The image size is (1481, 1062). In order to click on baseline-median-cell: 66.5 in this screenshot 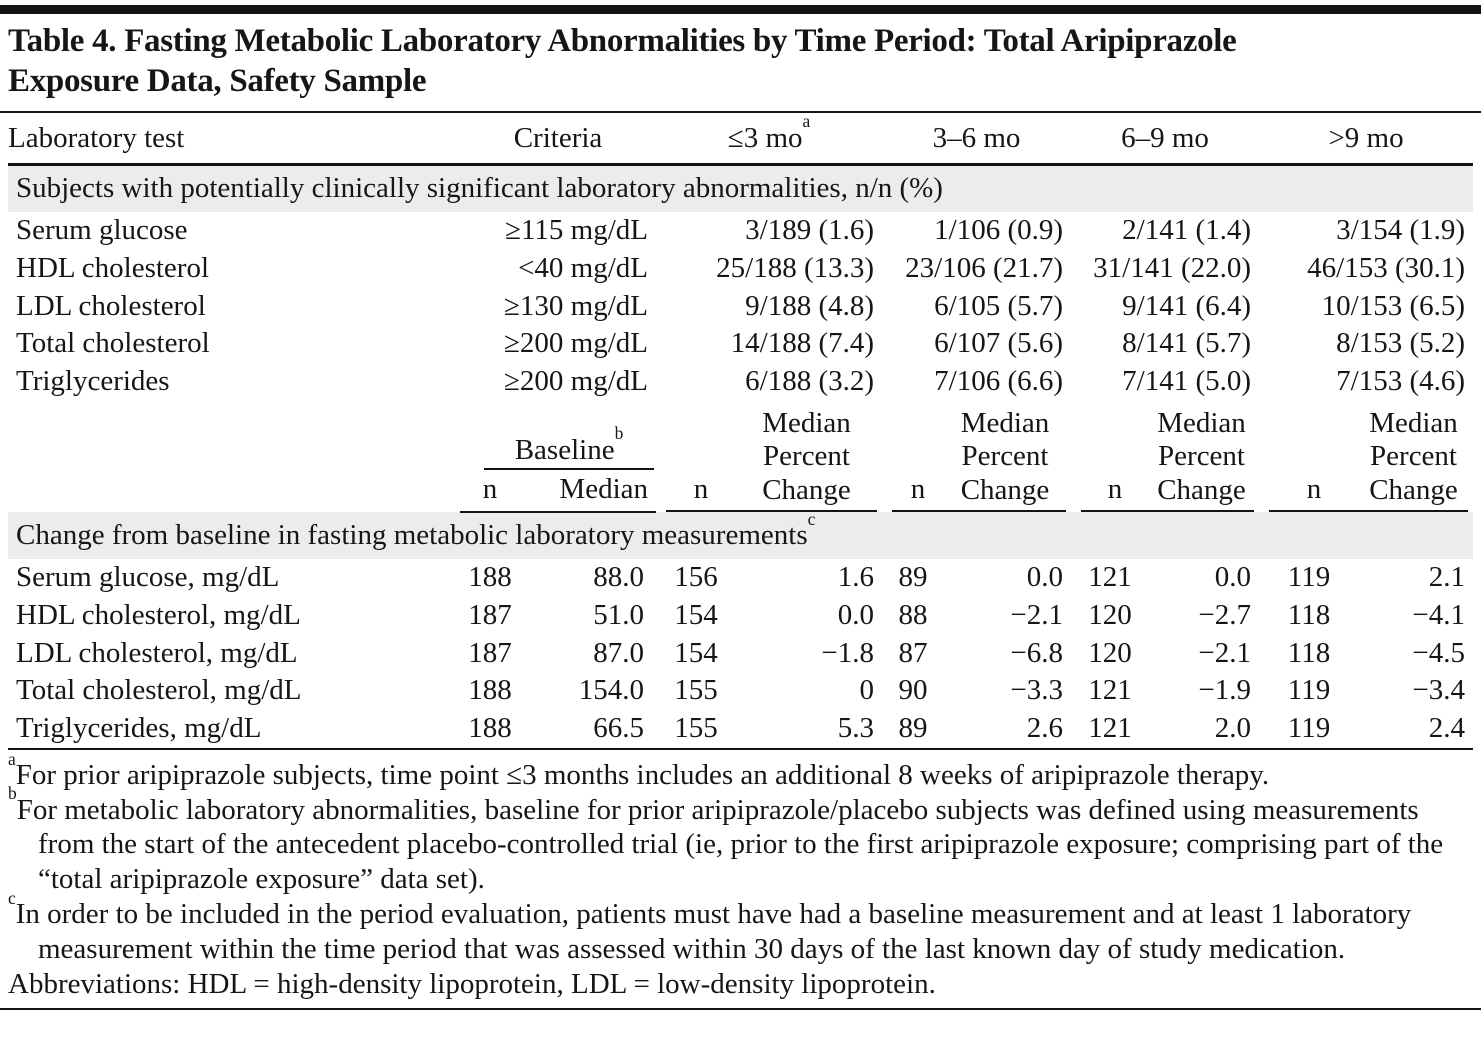, I will do `click(619, 728)`.